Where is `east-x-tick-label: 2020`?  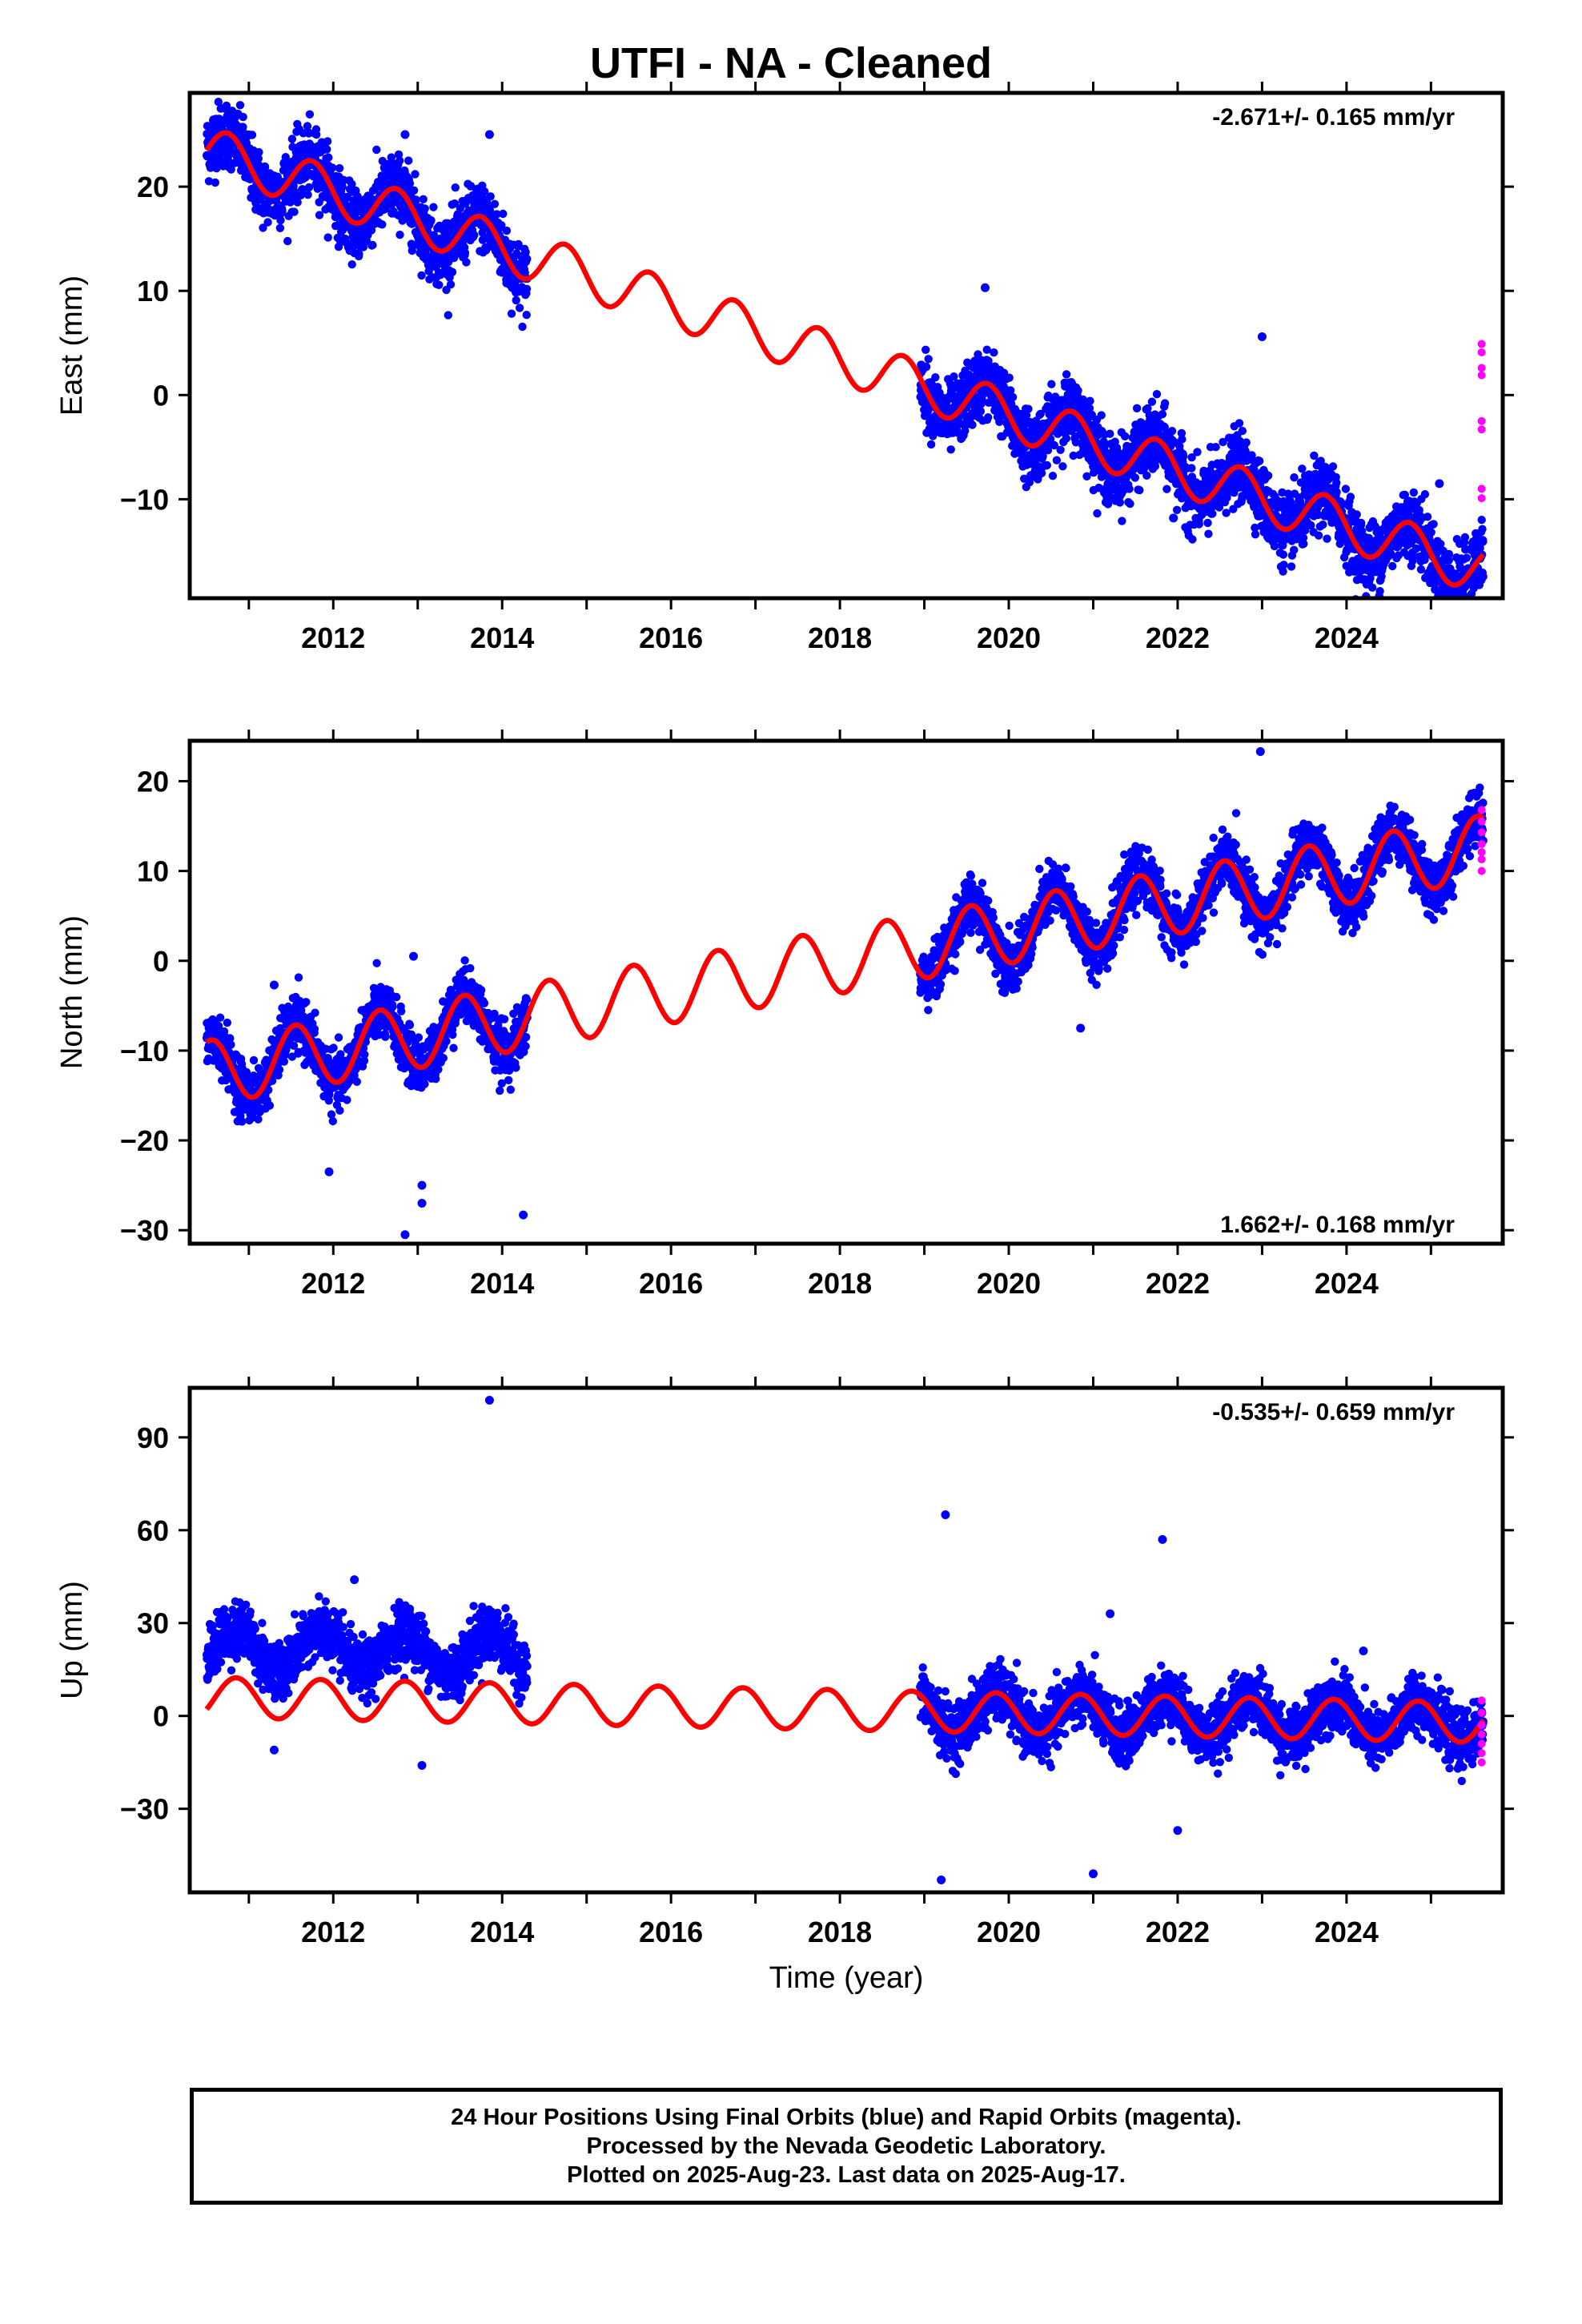 east-x-tick-label: 2020 is located at coordinates (1009, 637).